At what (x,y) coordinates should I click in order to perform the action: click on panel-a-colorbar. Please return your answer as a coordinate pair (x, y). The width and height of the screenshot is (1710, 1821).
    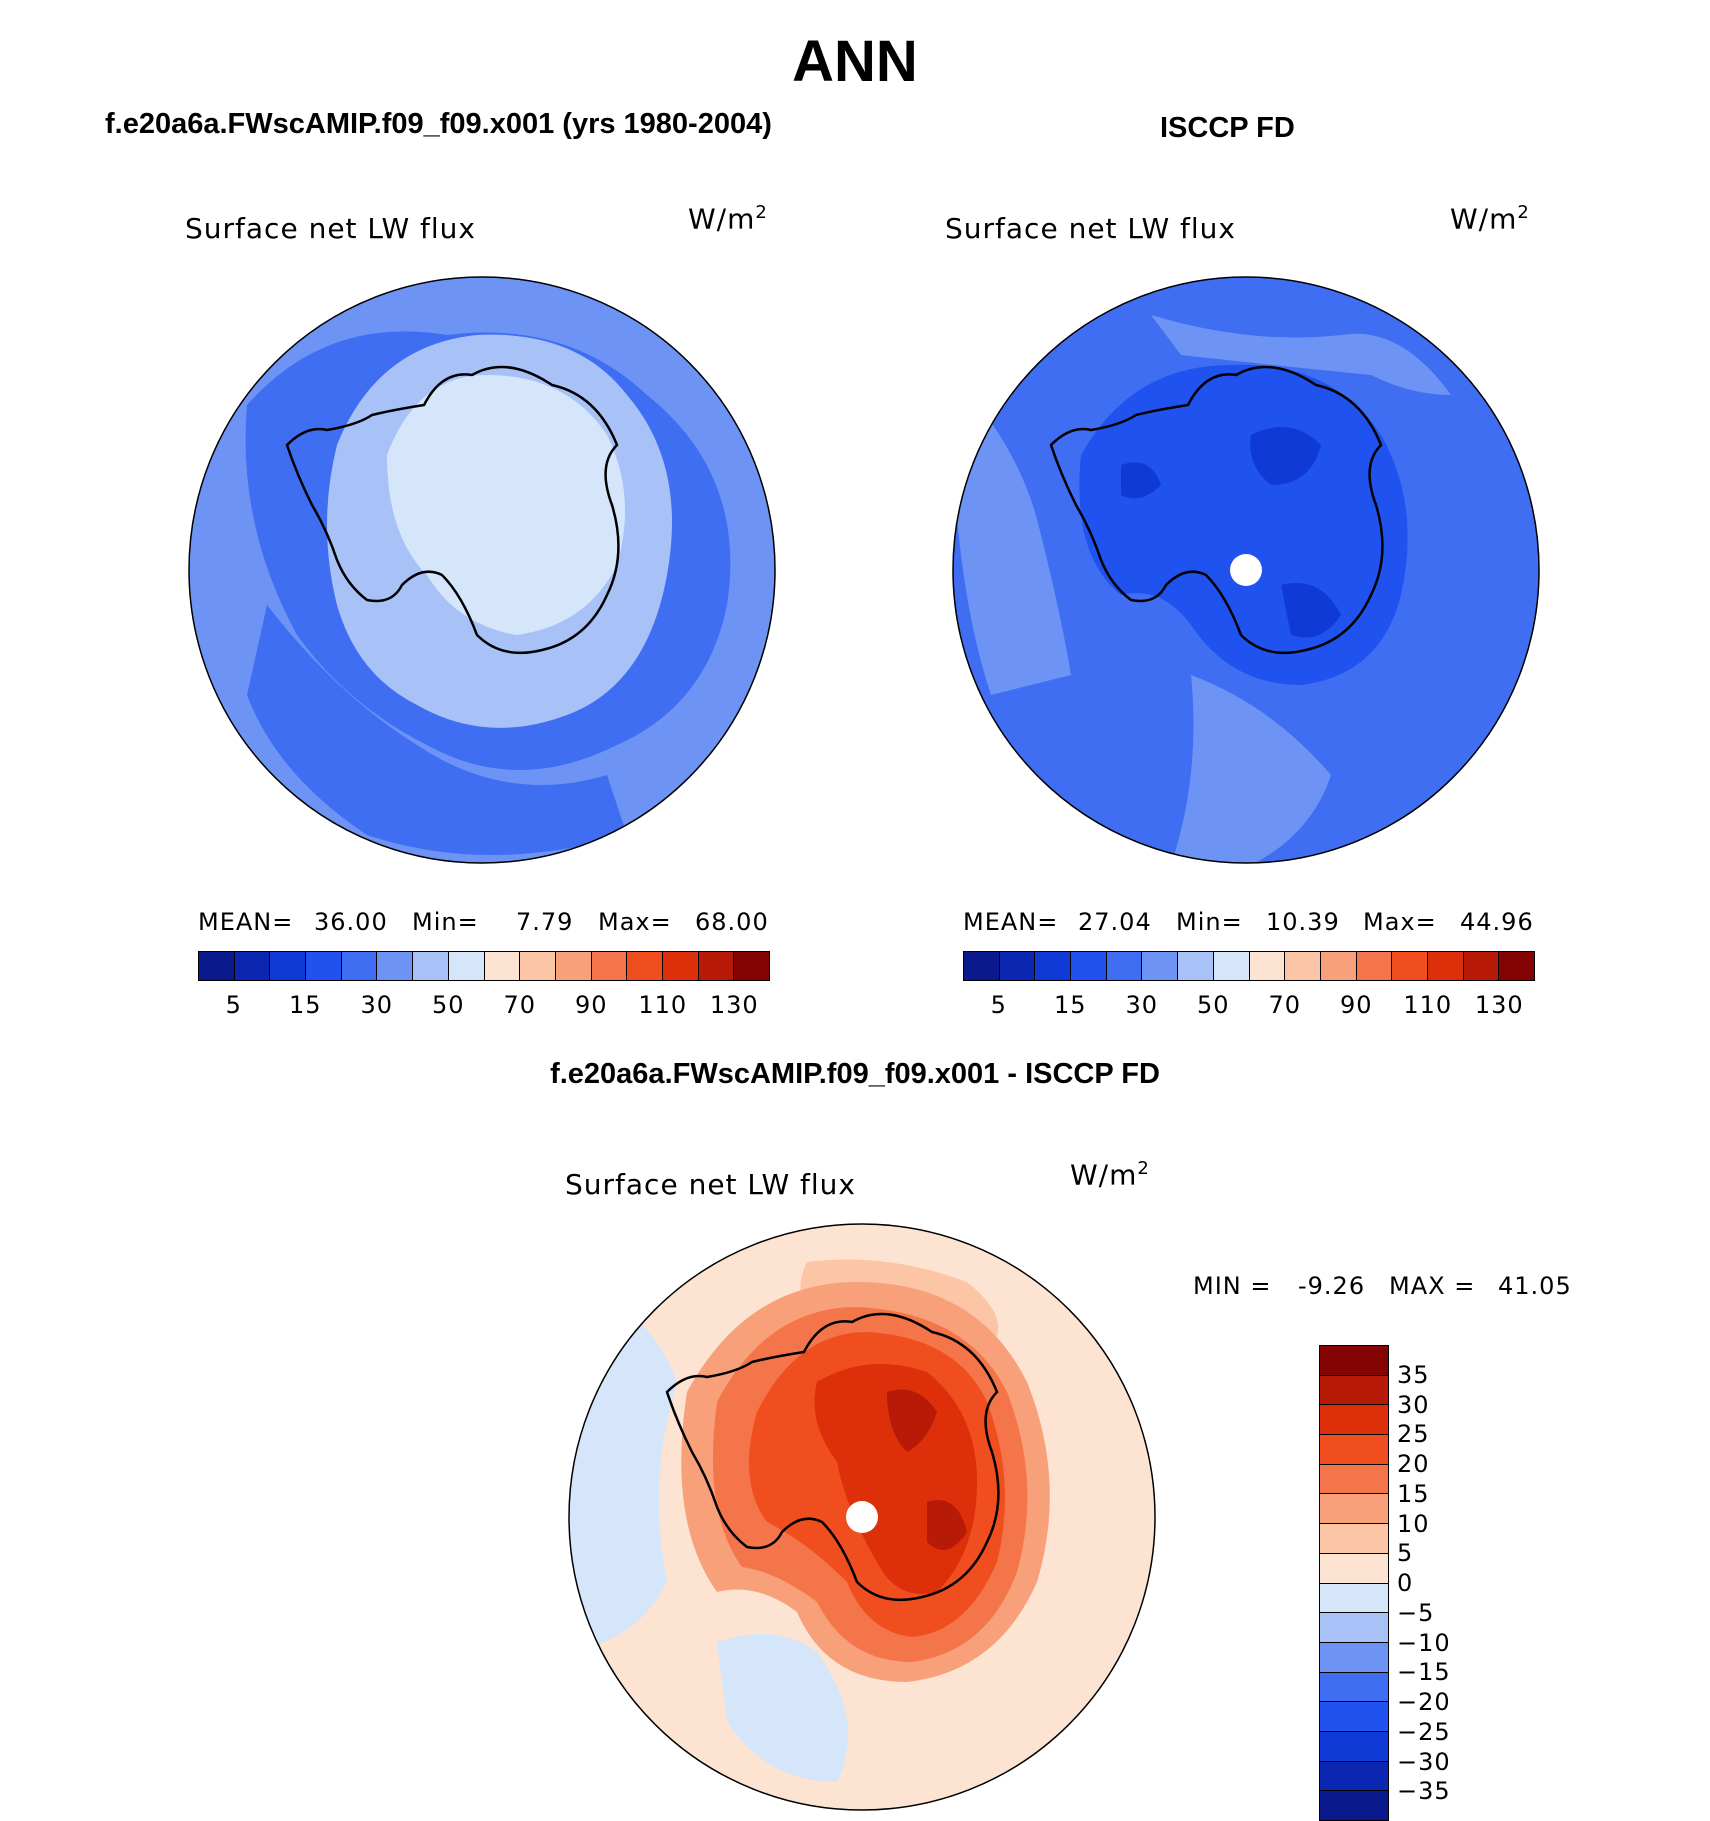
    Looking at the image, I should click on (484, 966).